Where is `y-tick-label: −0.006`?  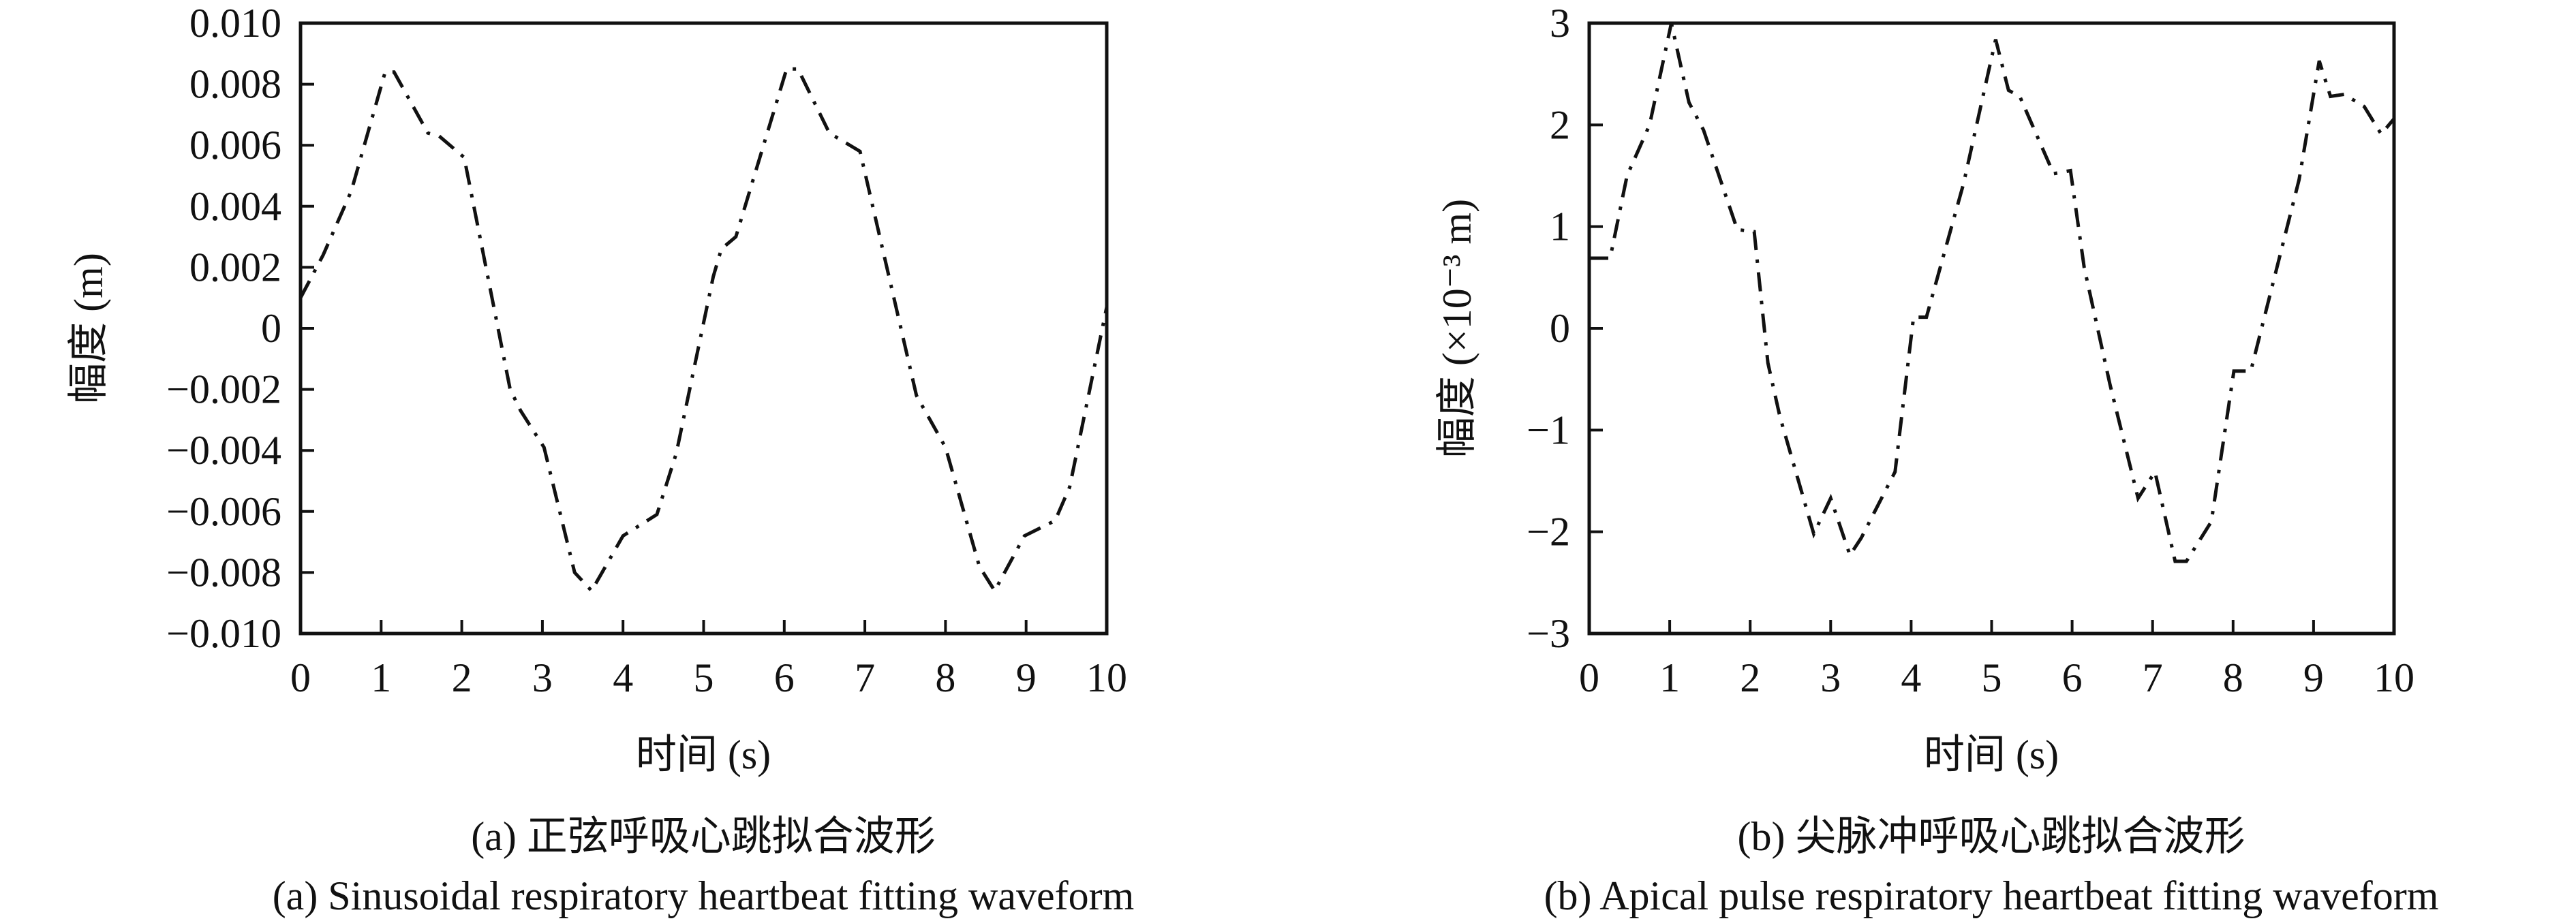
y-tick-label: −0.006 is located at coordinates (223, 511).